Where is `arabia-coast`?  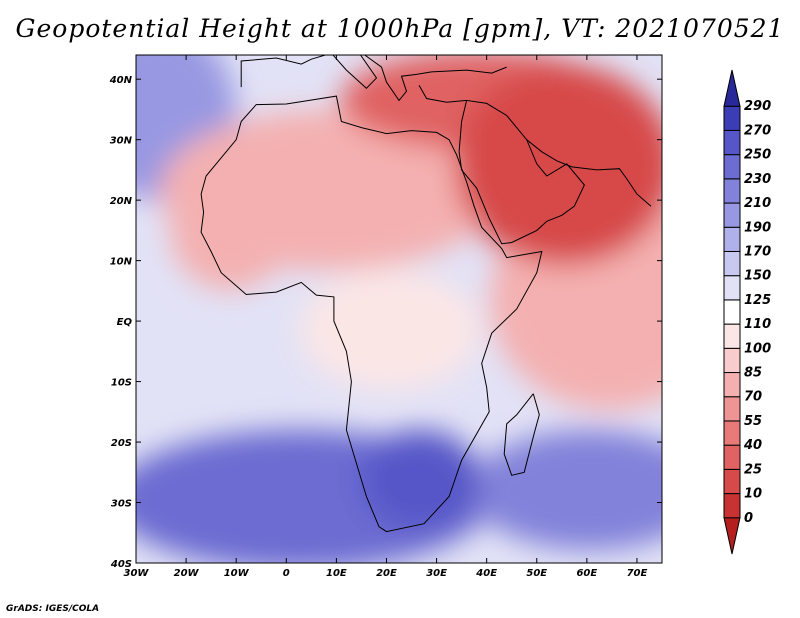
arabia-coast is located at coordinates (521, 172).